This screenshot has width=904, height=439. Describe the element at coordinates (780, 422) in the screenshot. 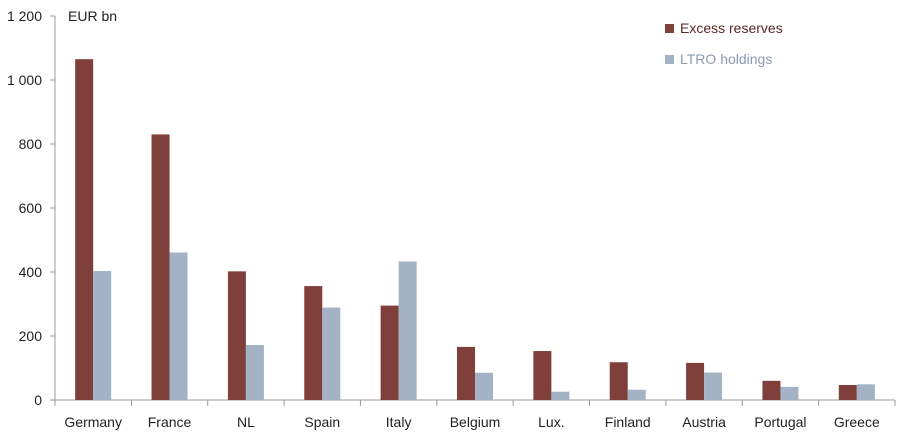

I see `x-category-label: Portugal` at that location.